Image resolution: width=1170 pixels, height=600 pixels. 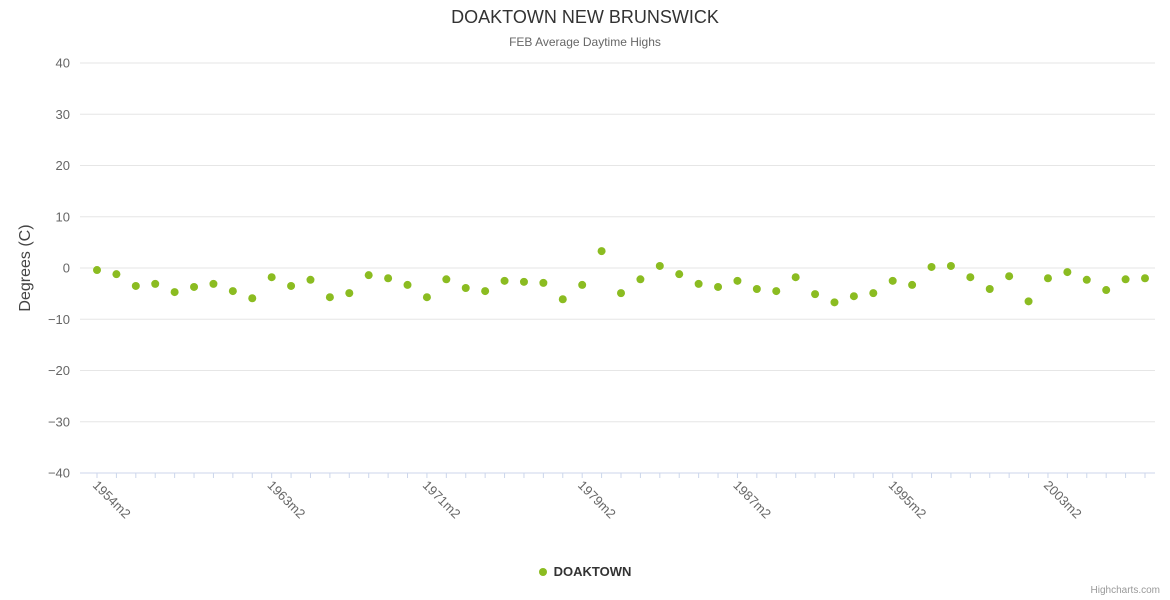 I want to click on y-axis-tick-label: 40, so click(x=63, y=63).